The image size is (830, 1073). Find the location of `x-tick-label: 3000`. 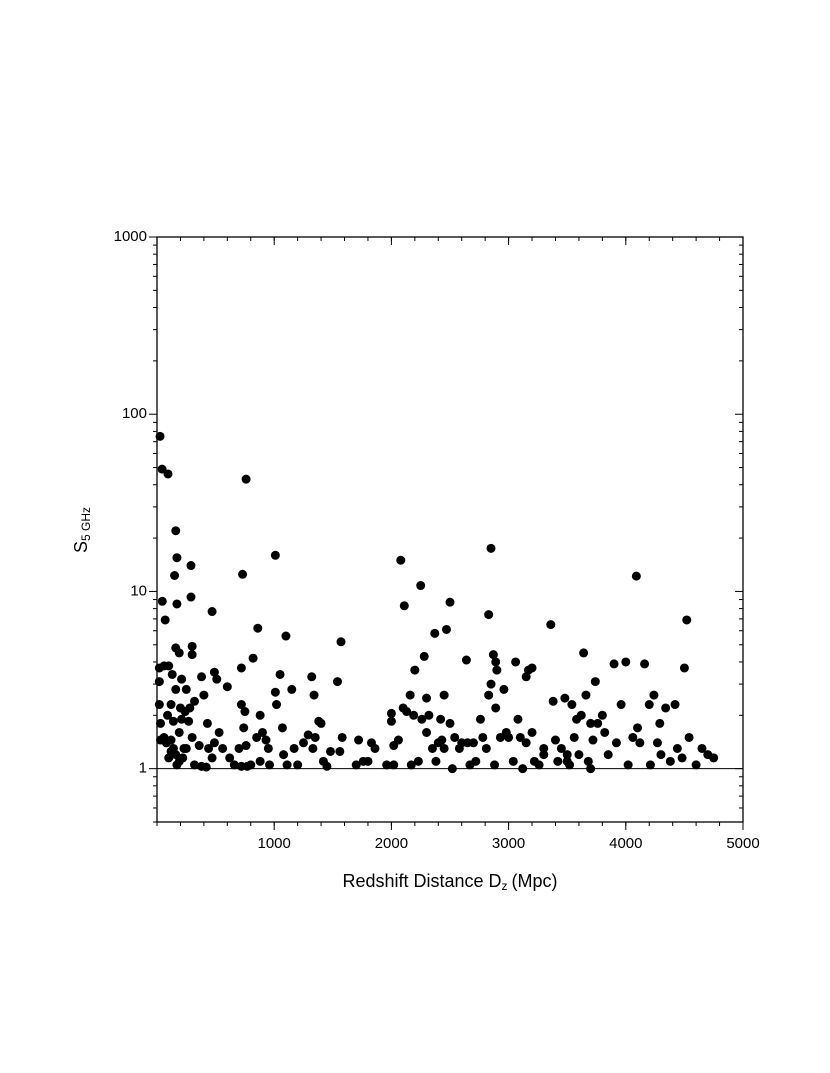

x-tick-label: 3000 is located at coordinates (508, 843).